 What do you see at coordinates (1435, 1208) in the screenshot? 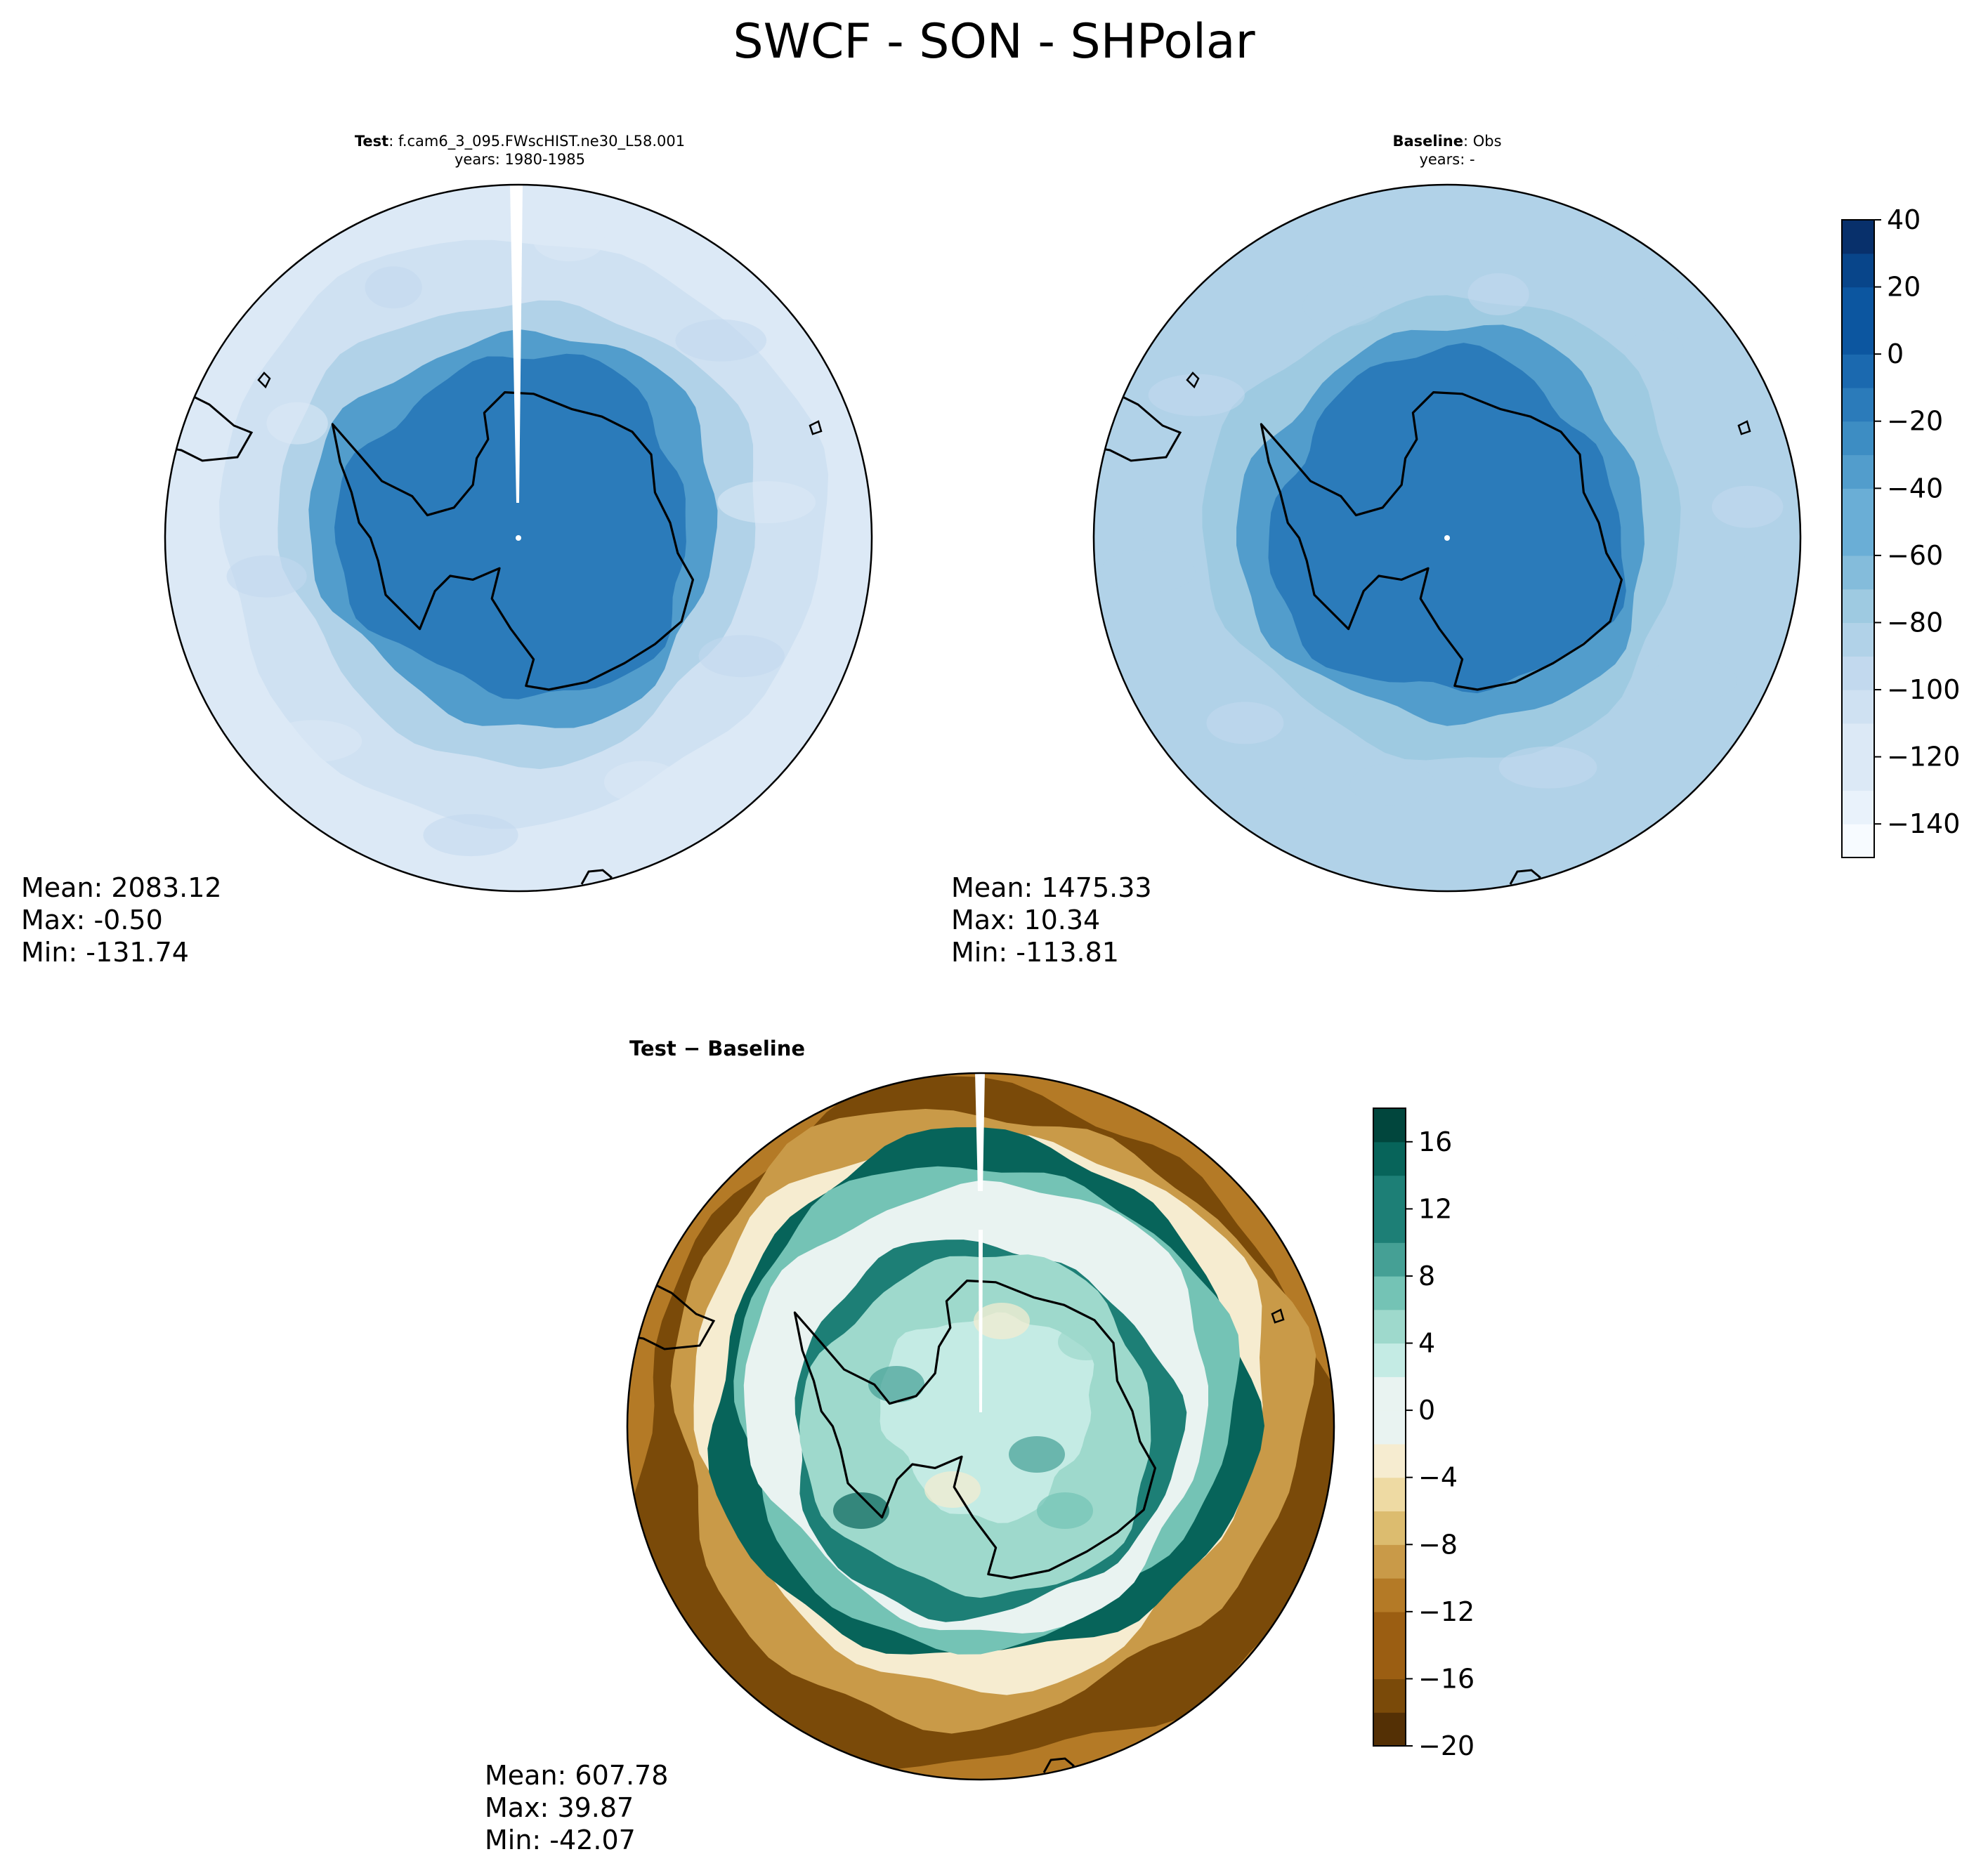
I see `colorbar-tick-label: 12` at bounding box center [1435, 1208].